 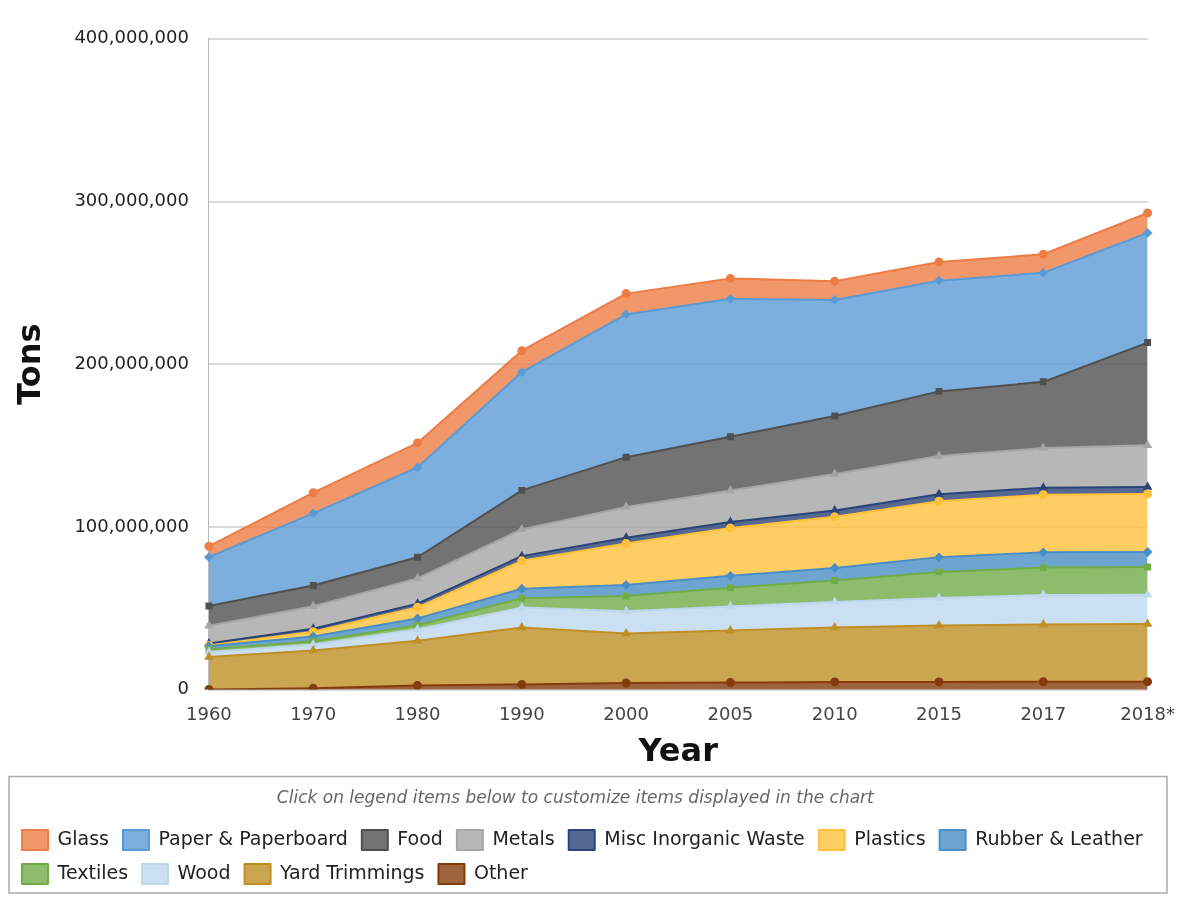 I want to click on x-tick-label: 2005, so click(x=730, y=714).